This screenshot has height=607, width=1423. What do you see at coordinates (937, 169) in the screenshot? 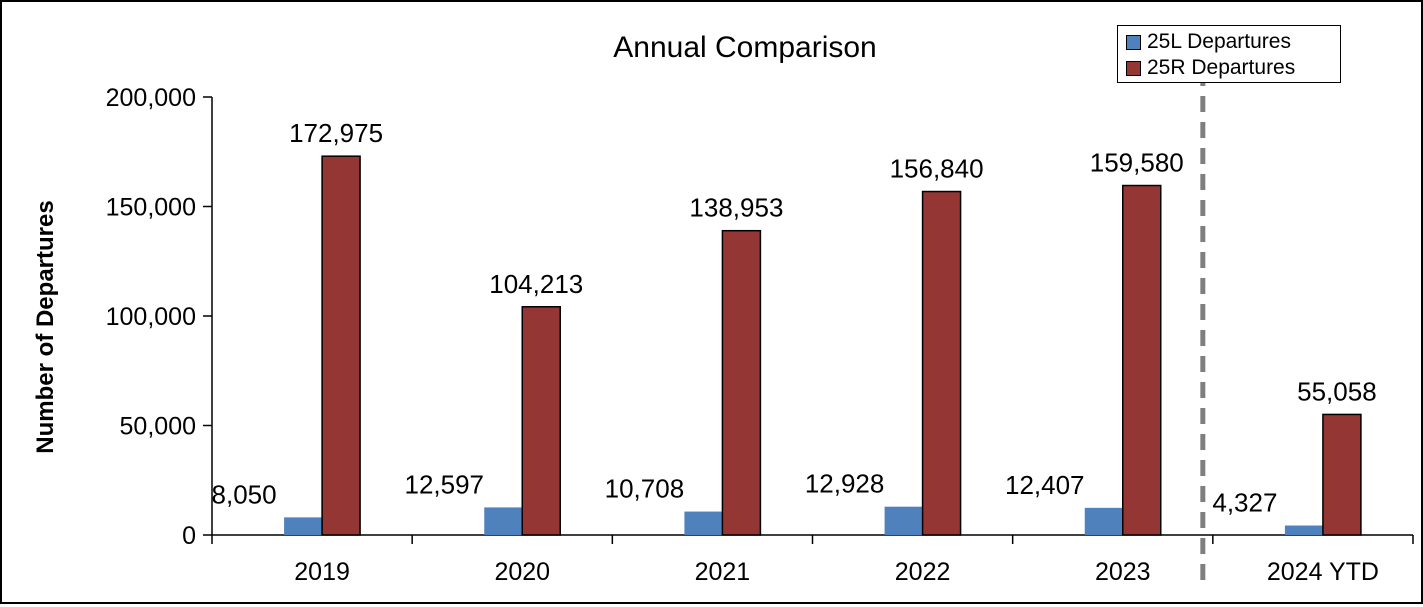
I see `data-label-25r: 156,840` at bounding box center [937, 169].